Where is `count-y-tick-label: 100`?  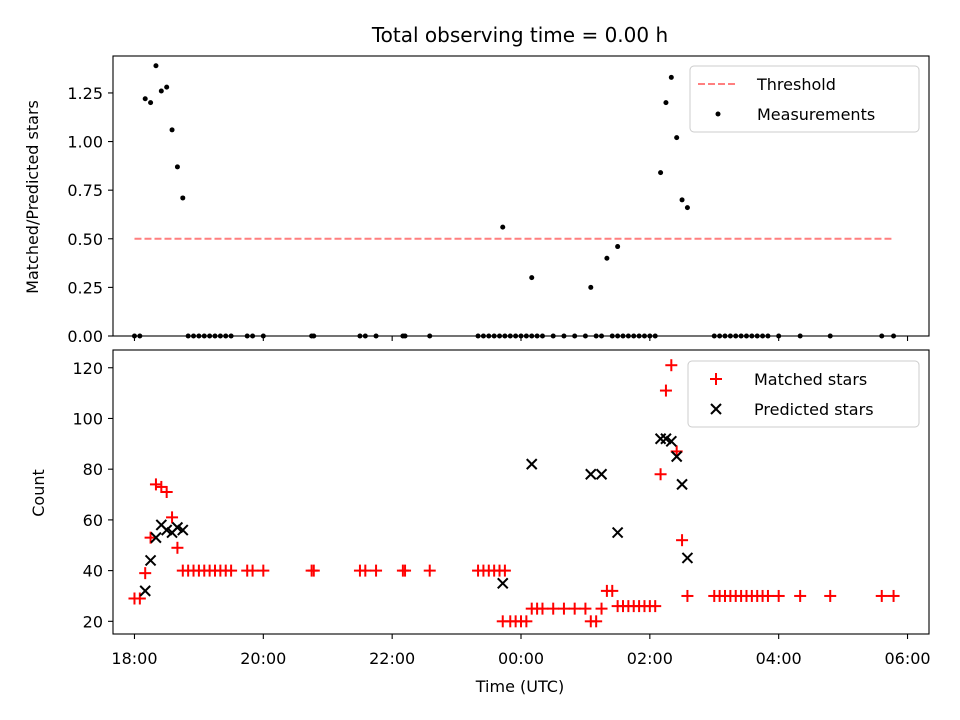
count-y-tick-label: 100 is located at coordinates (87, 418).